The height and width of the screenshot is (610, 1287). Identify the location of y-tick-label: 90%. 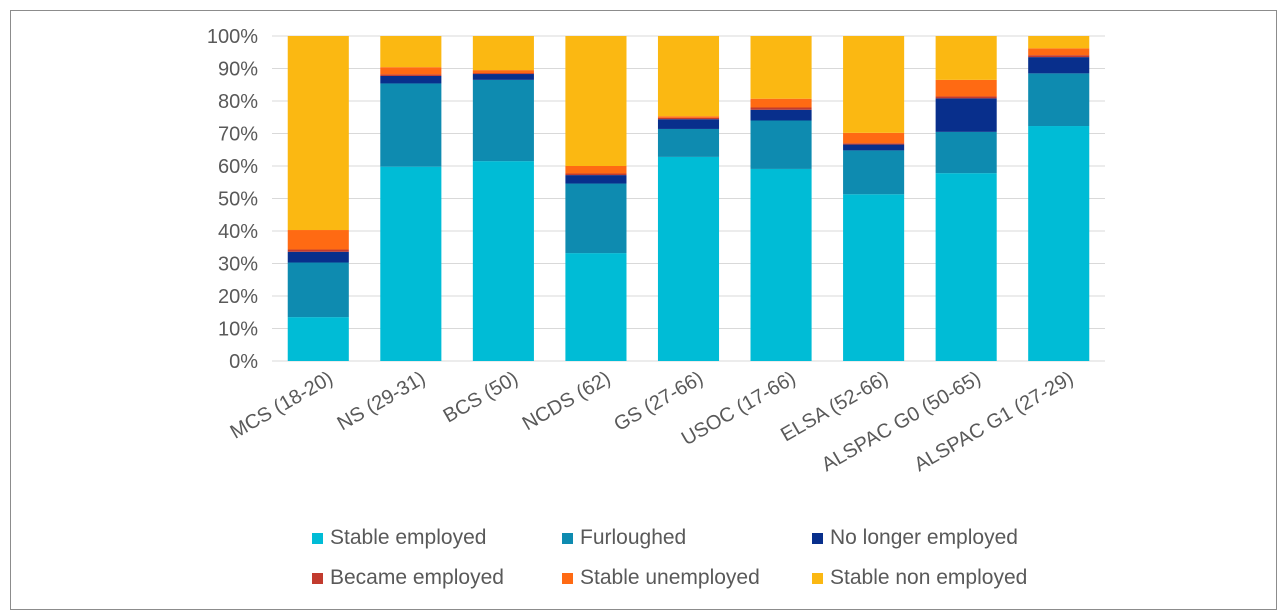
(238, 70).